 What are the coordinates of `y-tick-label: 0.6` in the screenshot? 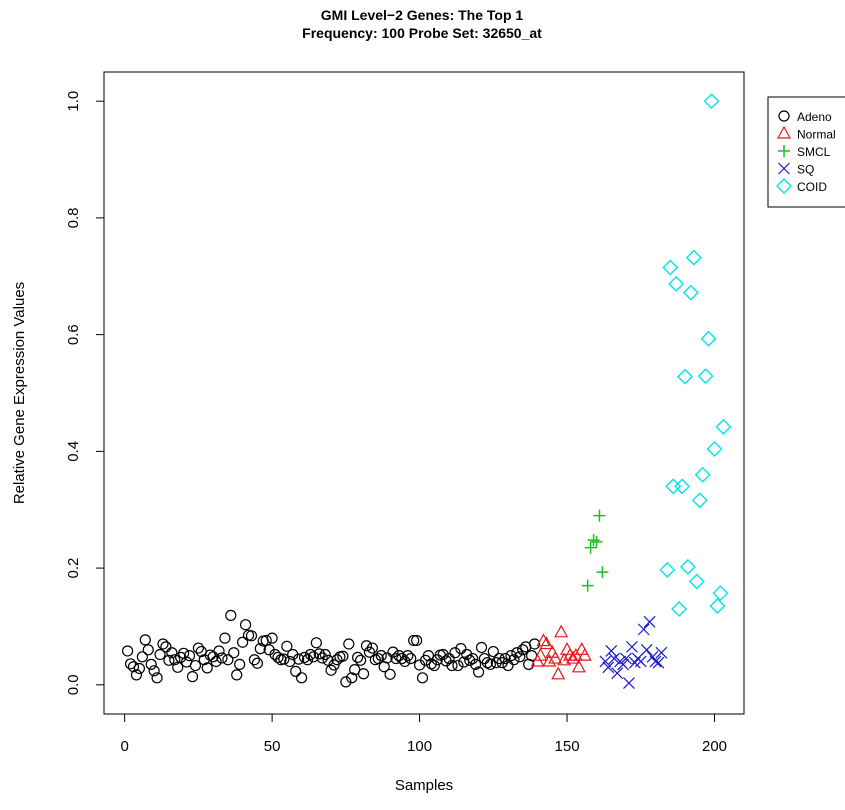 It's located at (73, 334).